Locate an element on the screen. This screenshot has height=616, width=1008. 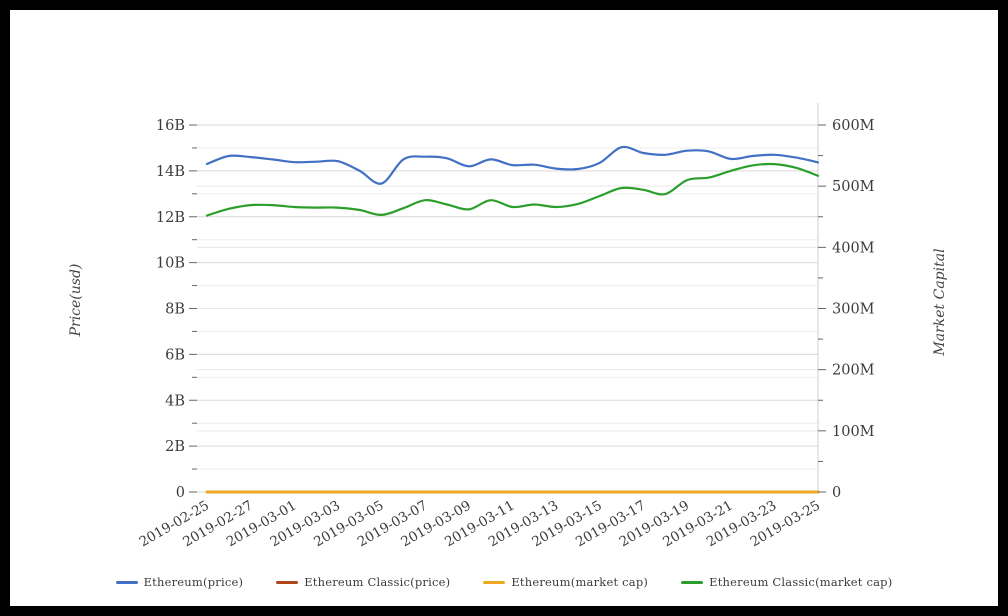
series-line-ethereum-classic-market-cap- is located at coordinates (512, 189).